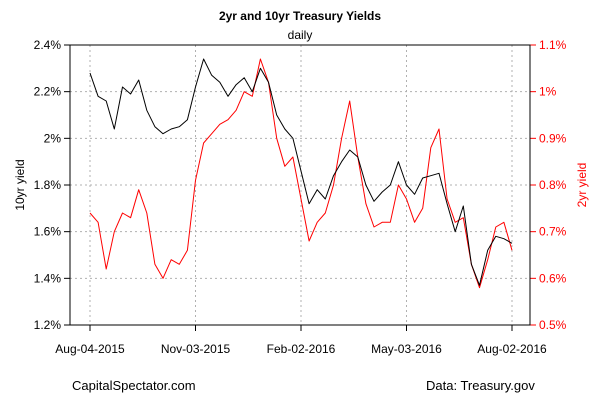 The width and height of the screenshot is (600, 405). What do you see at coordinates (196, 349) in the screenshot?
I see `x-tick-label: Nov-03-2015` at bounding box center [196, 349].